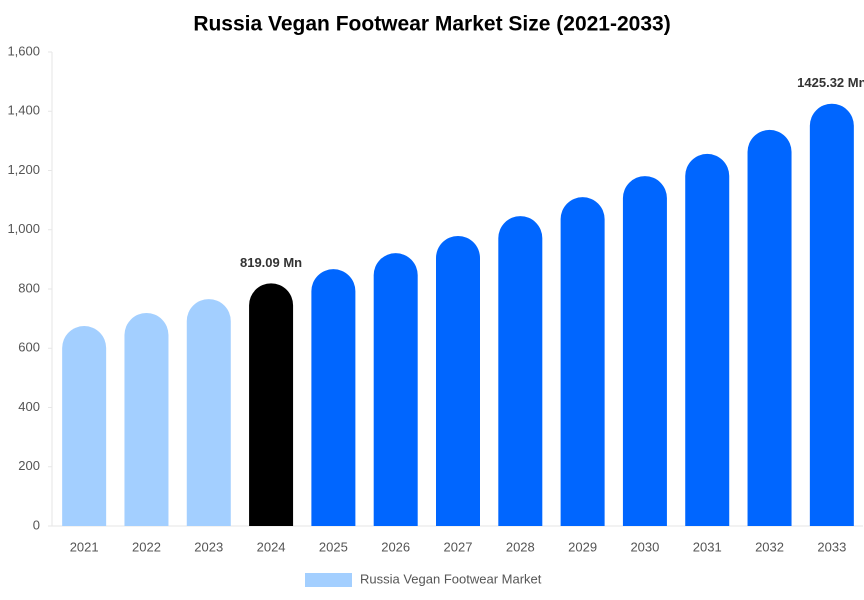 The height and width of the screenshot is (600, 864). What do you see at coordinates (520, 546) in the screenshot?
I see `x-tick-label: 2028` at bounding box center [520, 546].